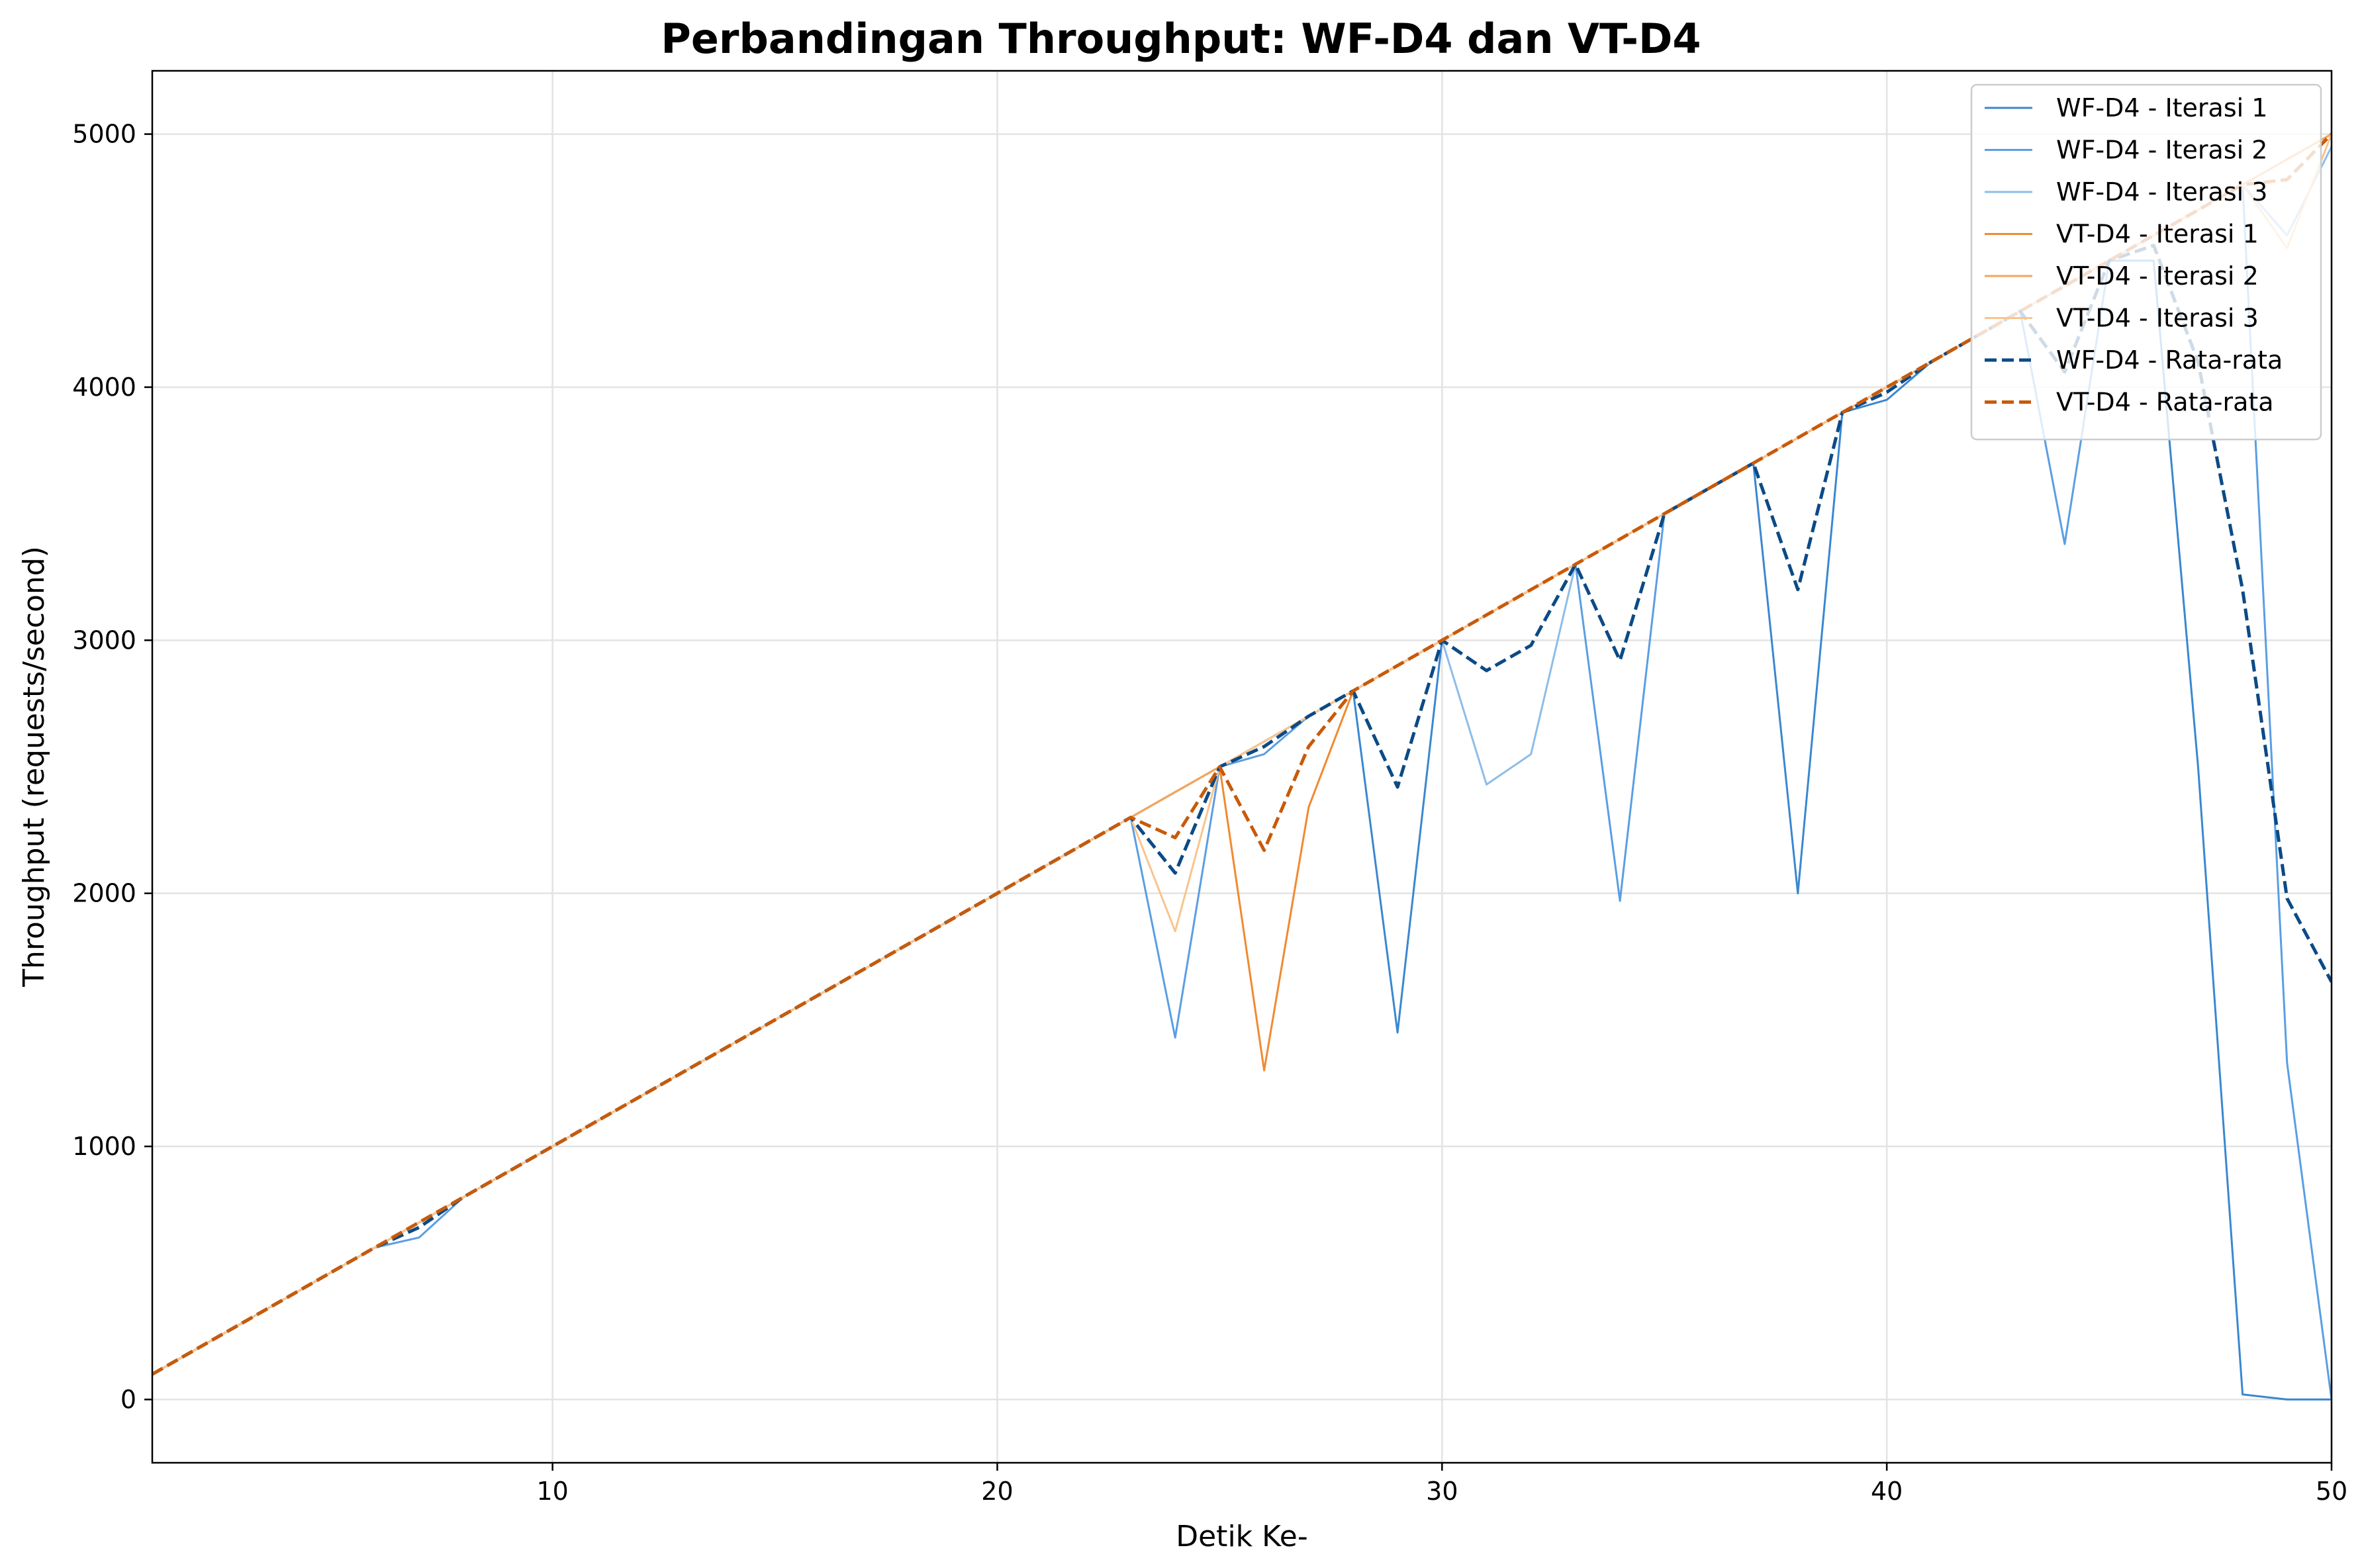  I want to click on x-tick-label: 10, so click(552, 1491).